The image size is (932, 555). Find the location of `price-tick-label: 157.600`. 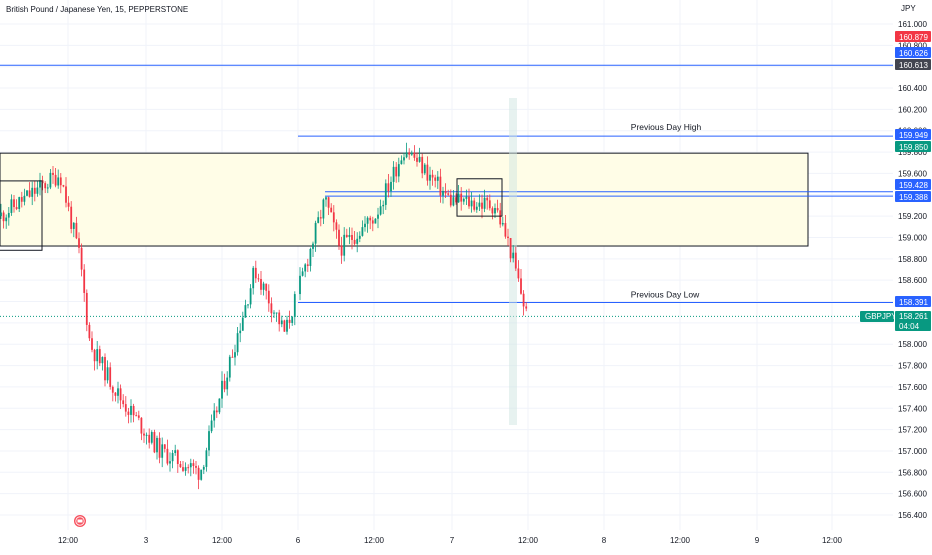

price-tick-label: 157.600 is located at coordinates (912, 387).